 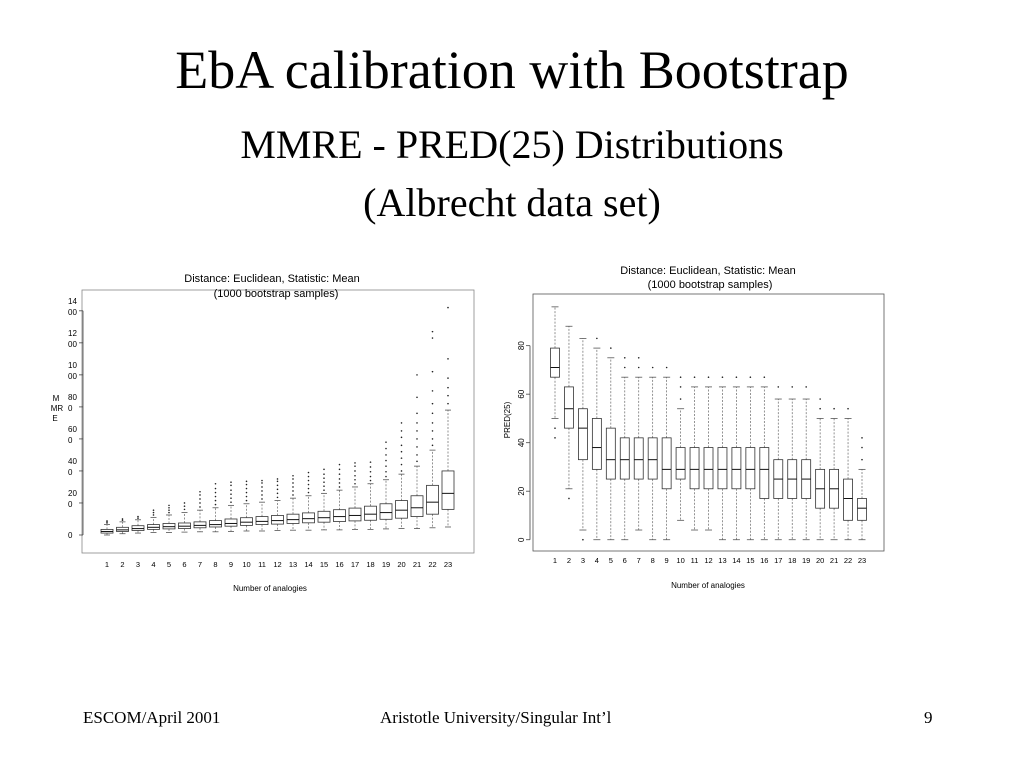 What do you see at coordinates (512, 70) in the screenshot?
I see `slide-title: EbA calibration with Bootstrap` at bounding box center [512, 70].